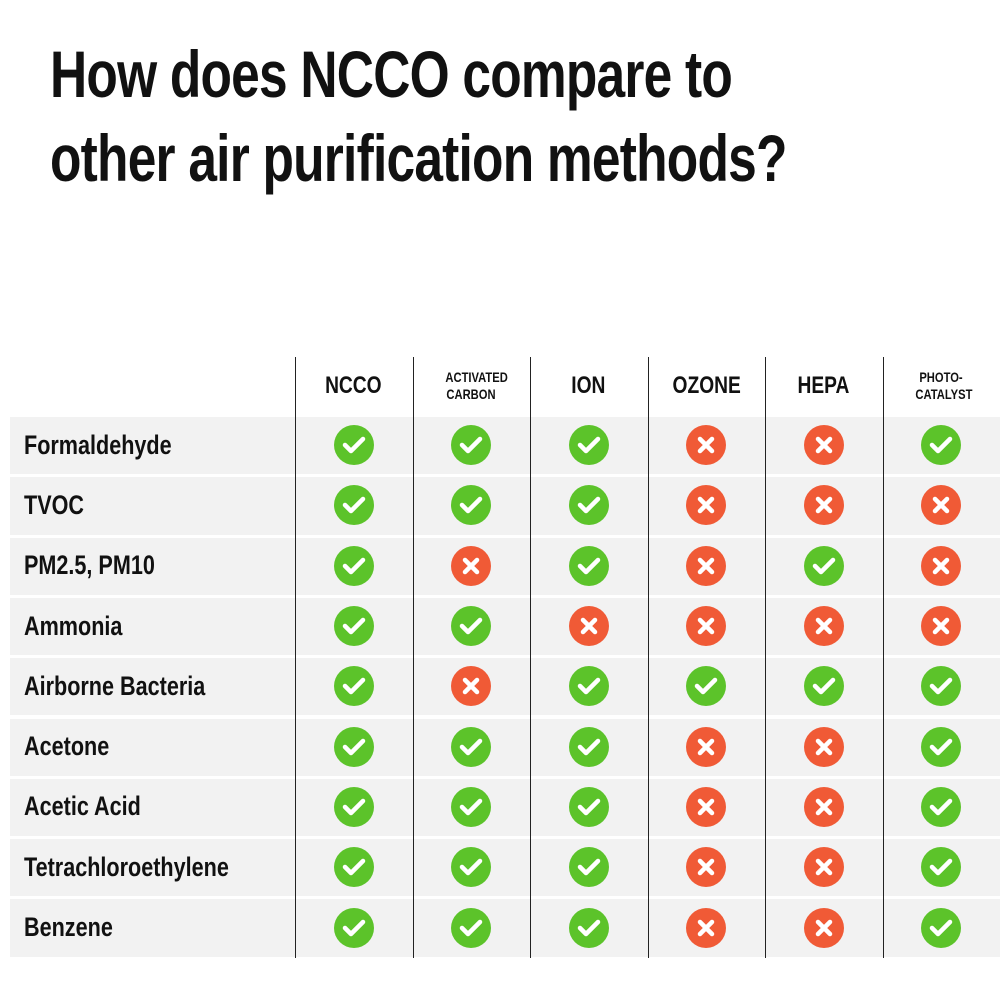  I want to click on column-header: PHOTO-CATALYST, so click(941, 386).